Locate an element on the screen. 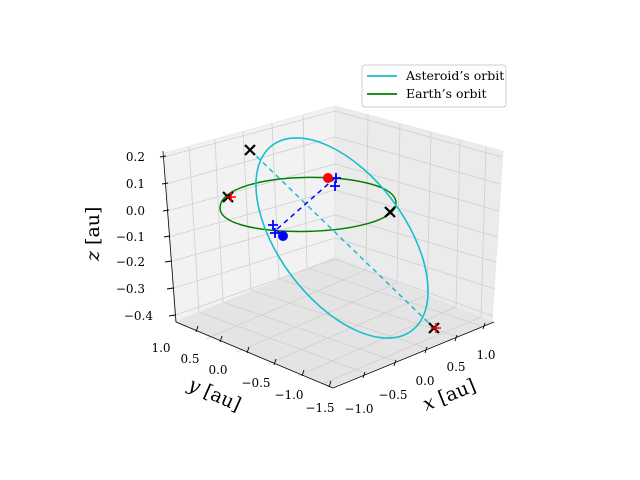  z-tick-label: −0.4 is located at coordinates (139, 316).